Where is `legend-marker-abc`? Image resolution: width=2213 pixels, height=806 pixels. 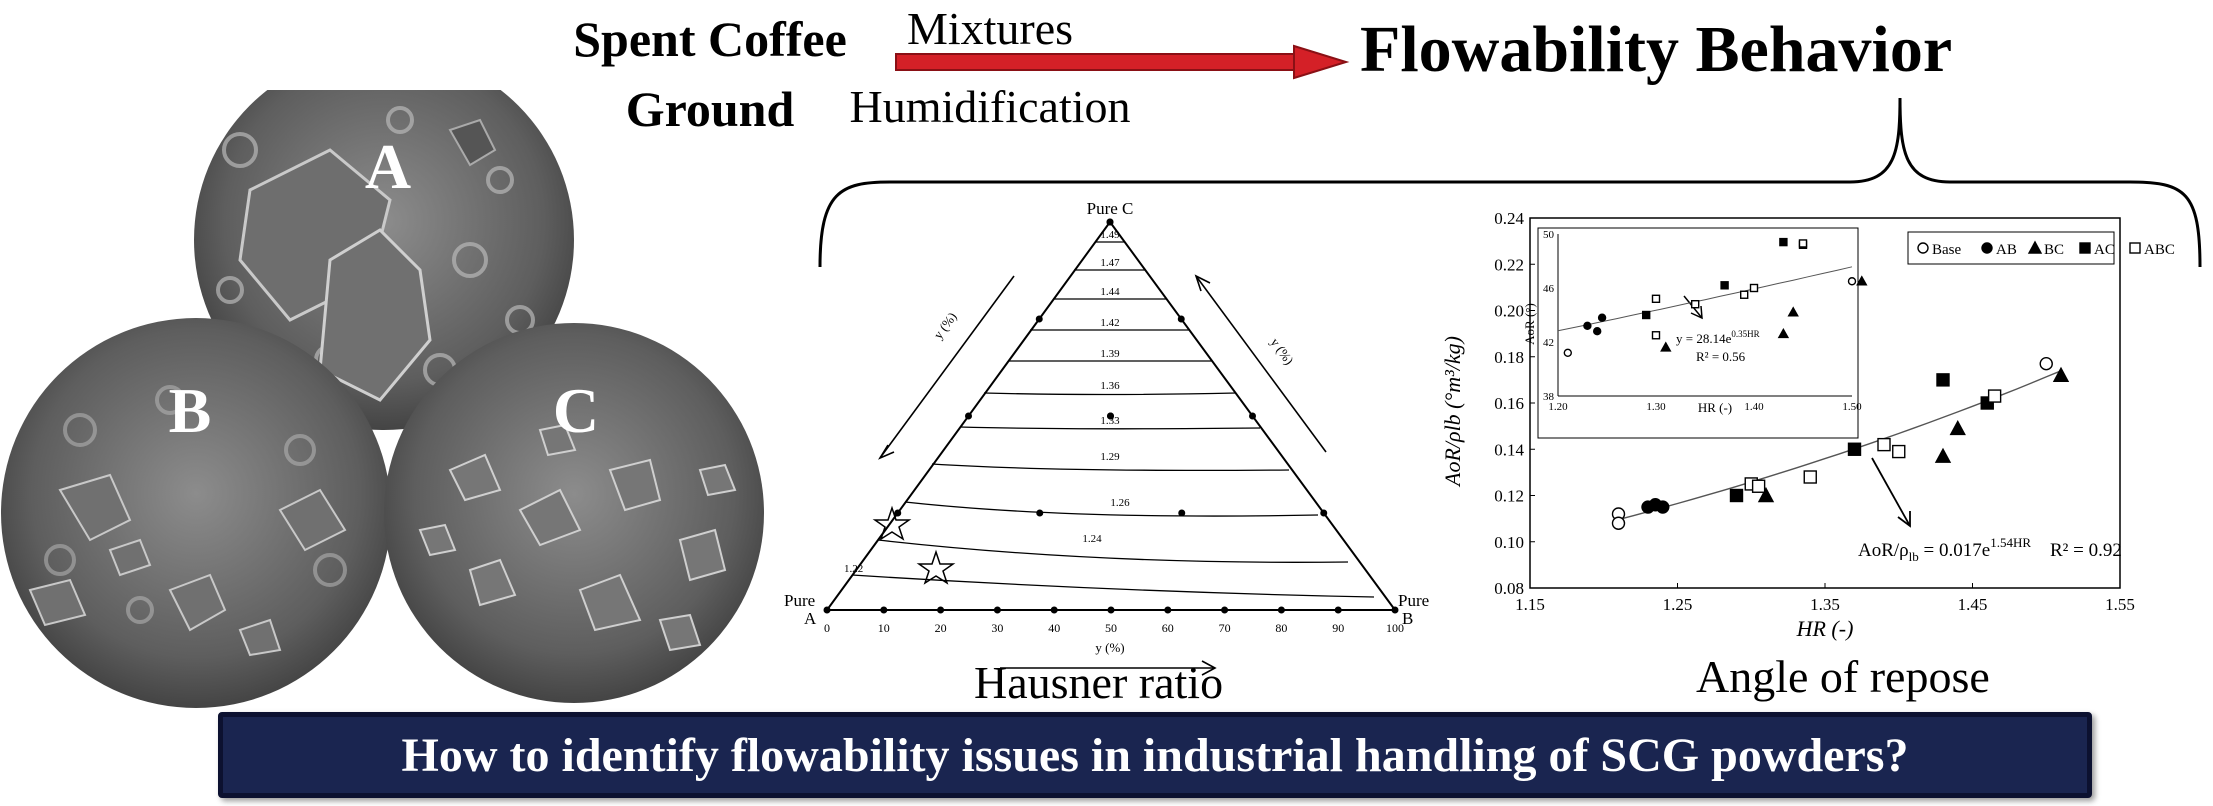 legend-marker-abc is located at coordinates (2135, 248).